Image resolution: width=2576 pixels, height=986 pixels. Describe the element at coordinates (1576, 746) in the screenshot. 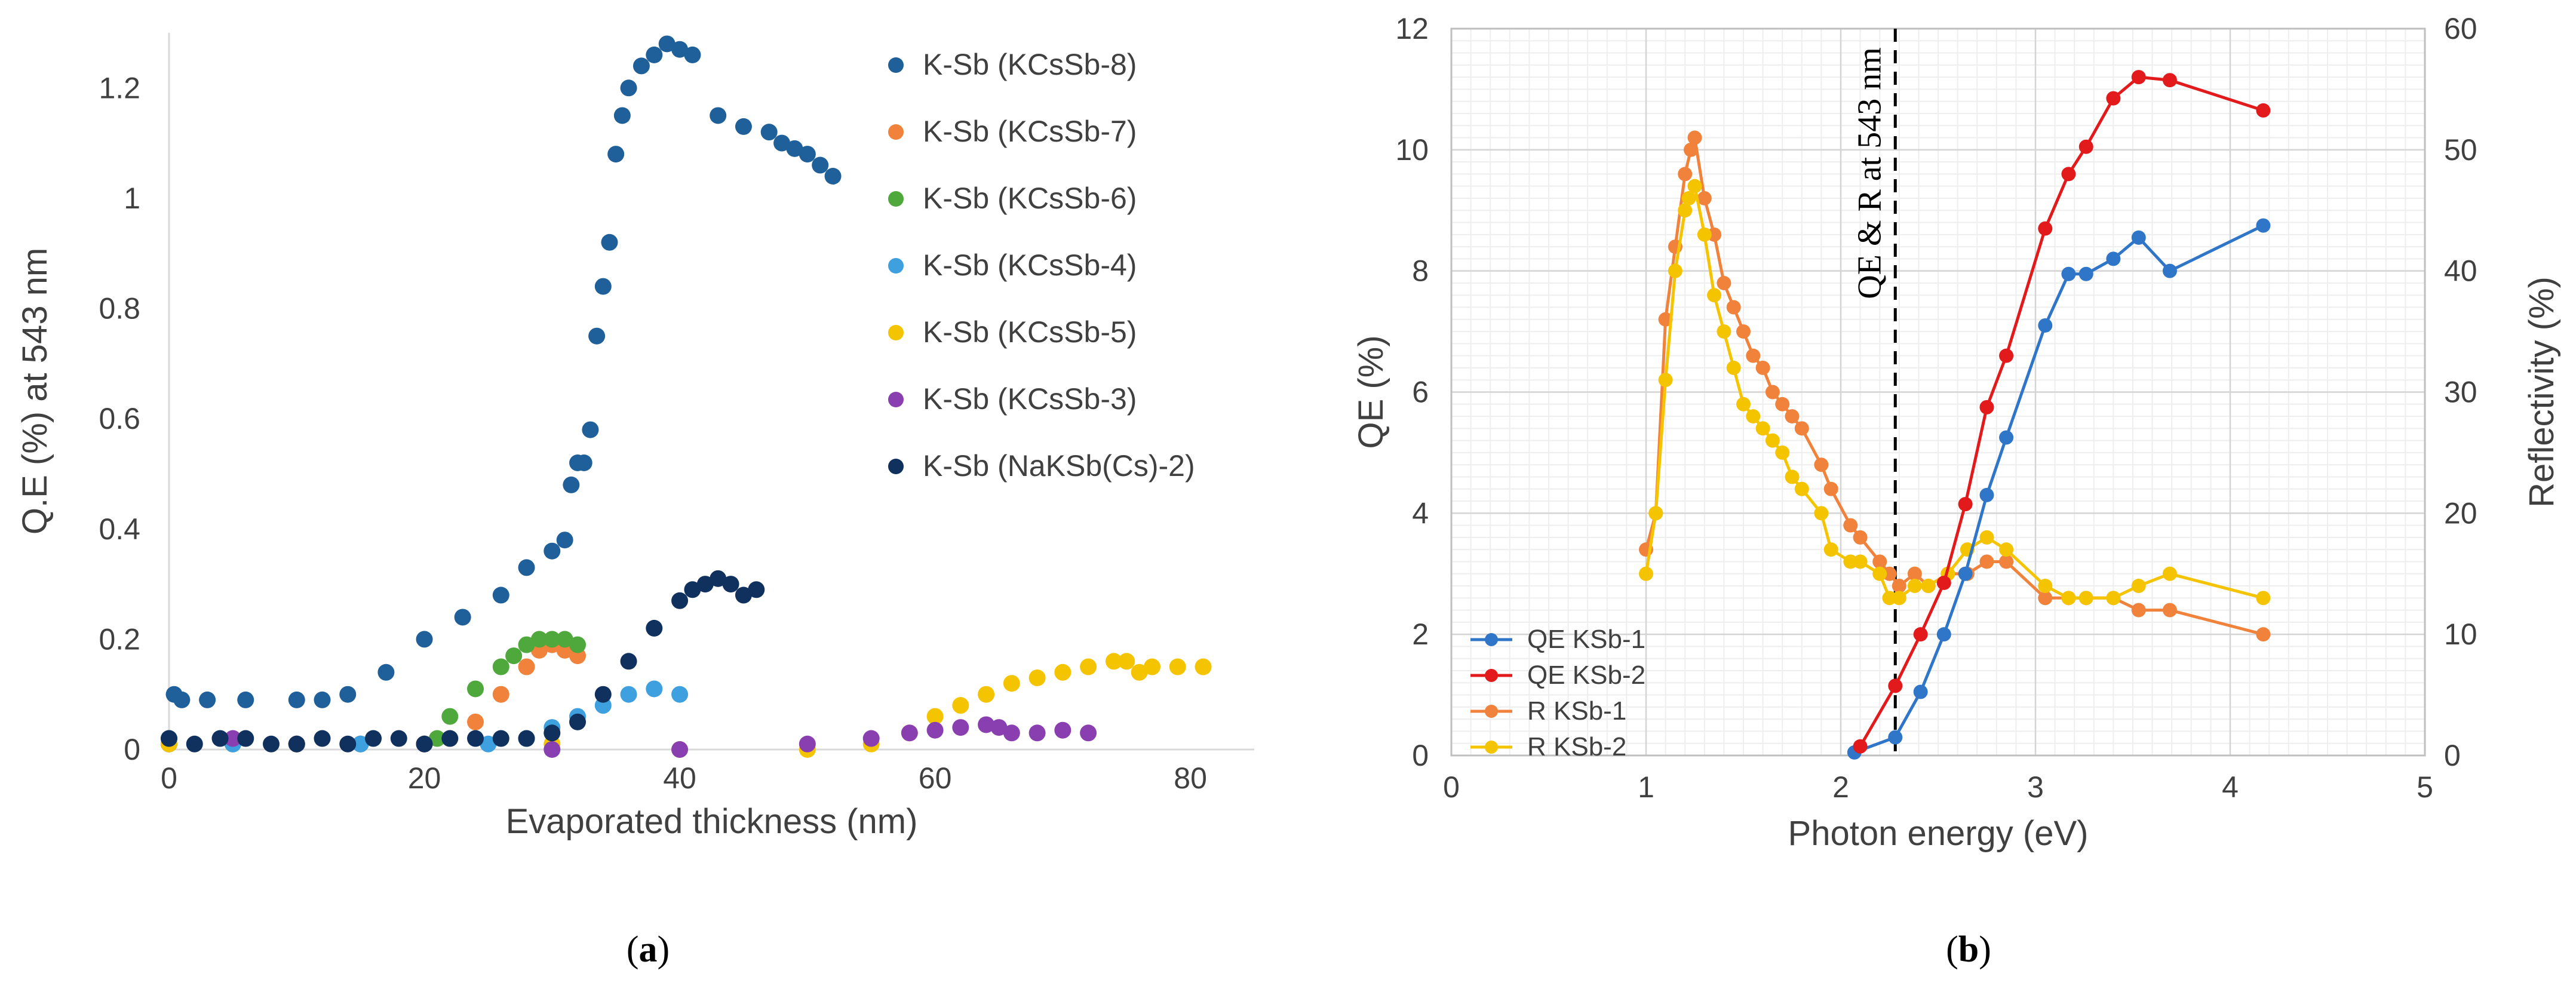

I see `b-legend-label: R KSb-2` at that location.